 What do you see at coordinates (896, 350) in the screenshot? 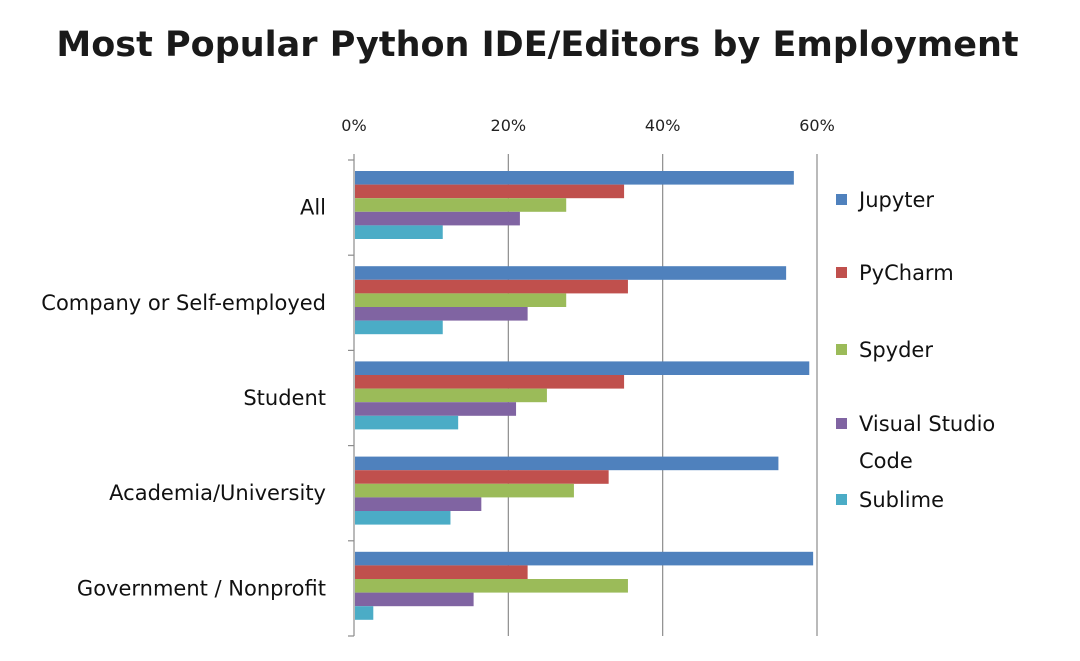
I see `legend-label: Spyder` at bounding box center [896, 350].